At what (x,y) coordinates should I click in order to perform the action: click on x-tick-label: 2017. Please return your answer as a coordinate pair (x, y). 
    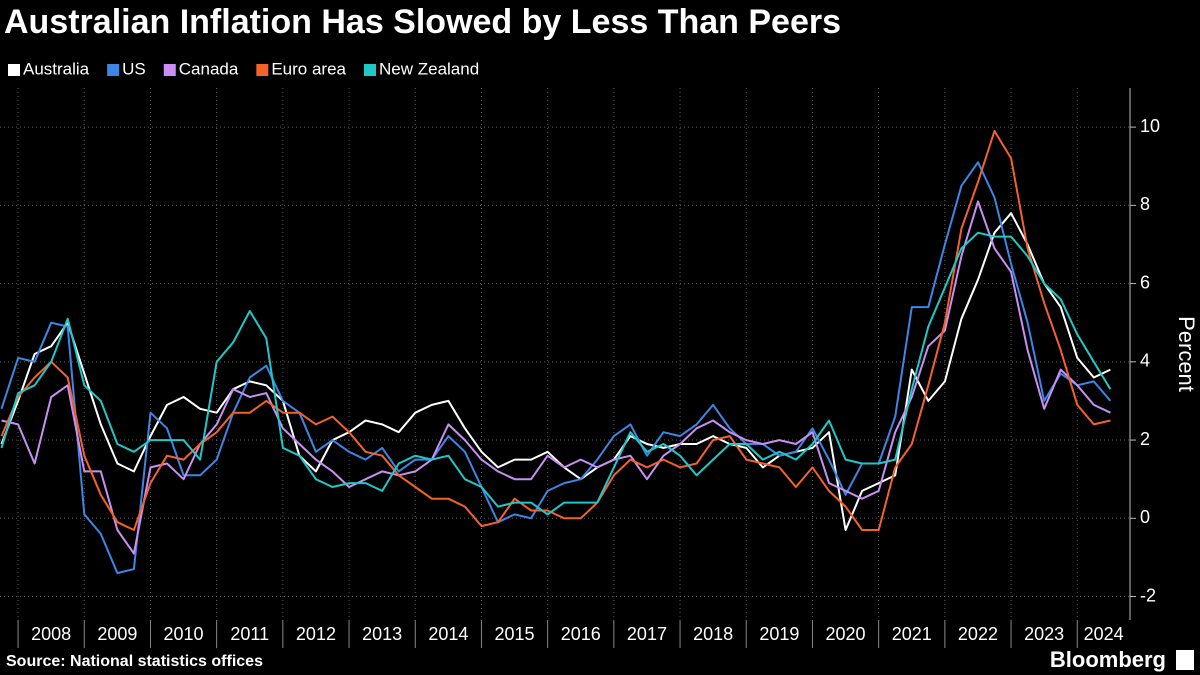
    Looking at the image, I should click on (647, 634).